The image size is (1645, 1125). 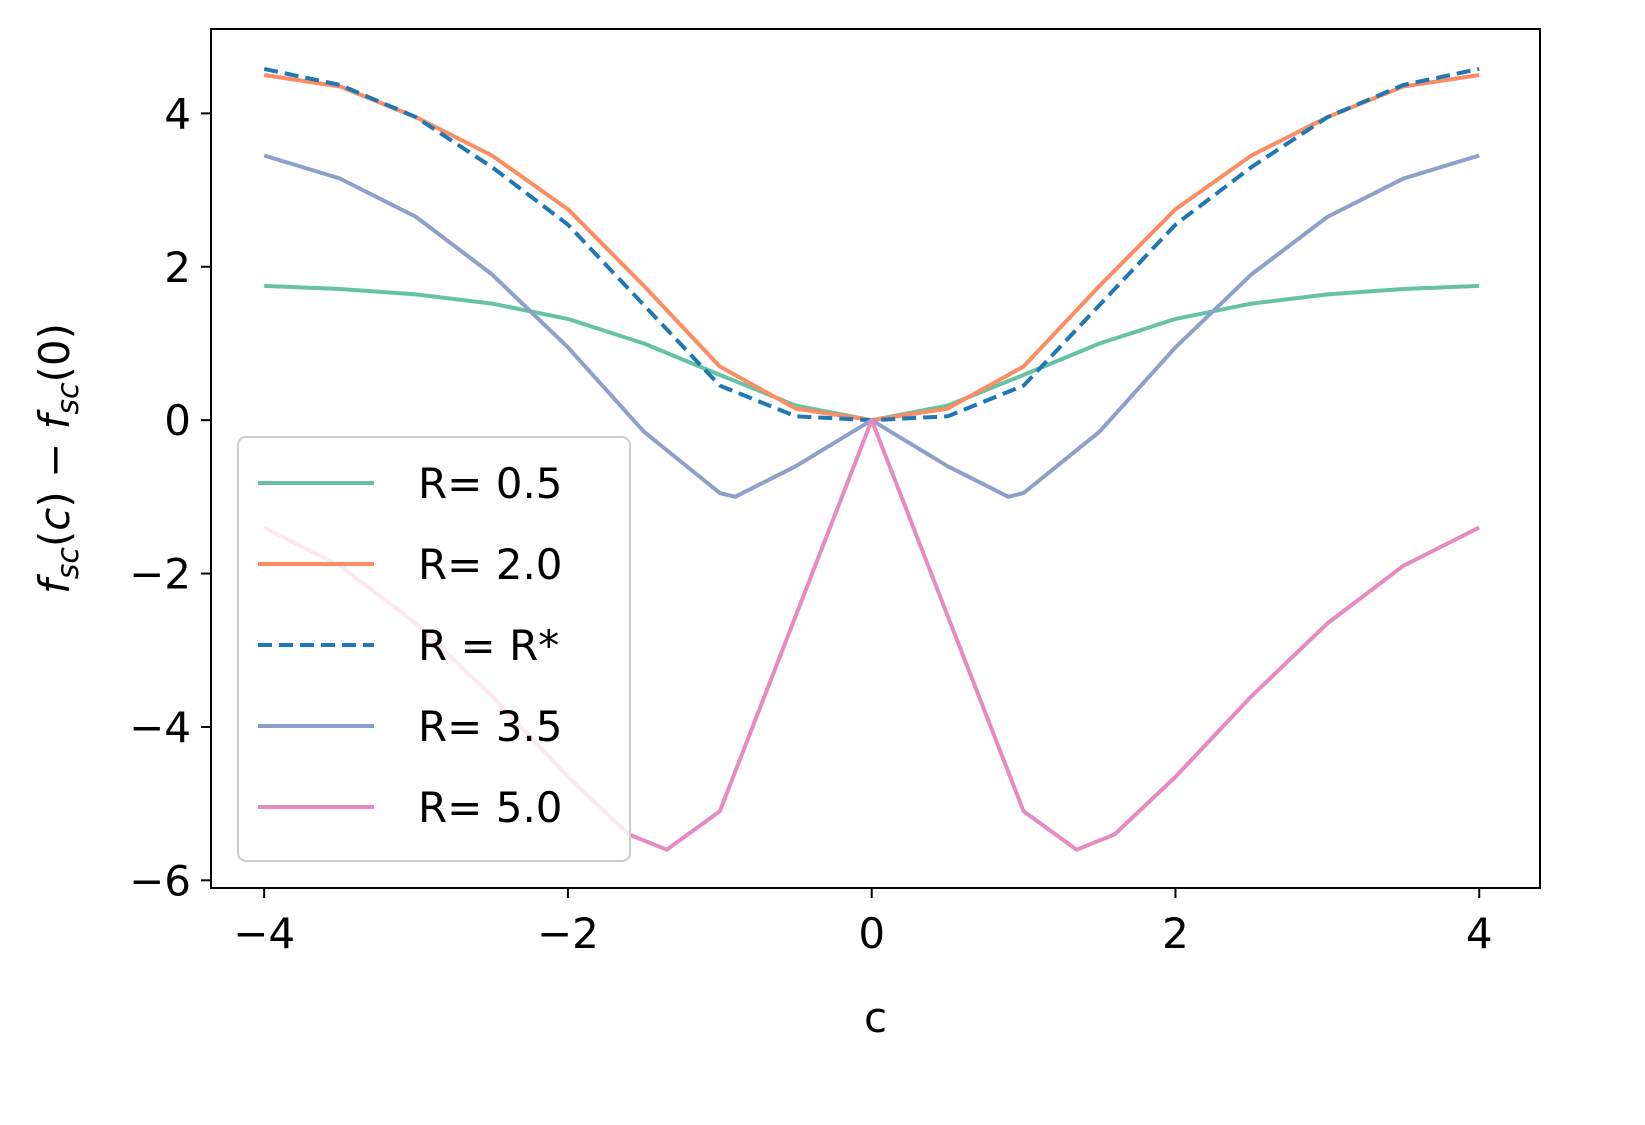 What do you see at coordinates (177, 267) in the screenshot?
I see `y-tick-label: 2` at bounding box center [177, 267].